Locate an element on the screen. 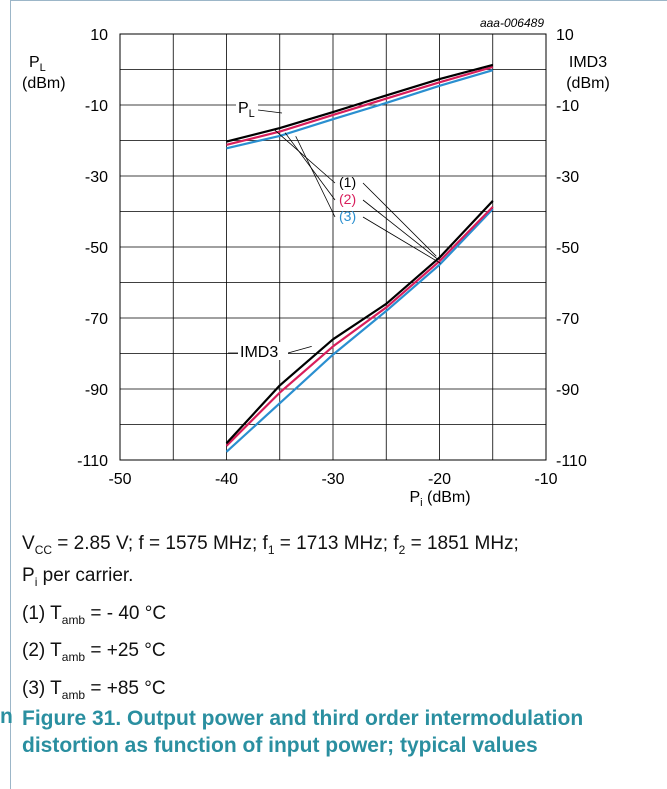 The height and width of the screenshot is (789, 667). y-right-tick-label: -70 is located at coordinates (567, 319).